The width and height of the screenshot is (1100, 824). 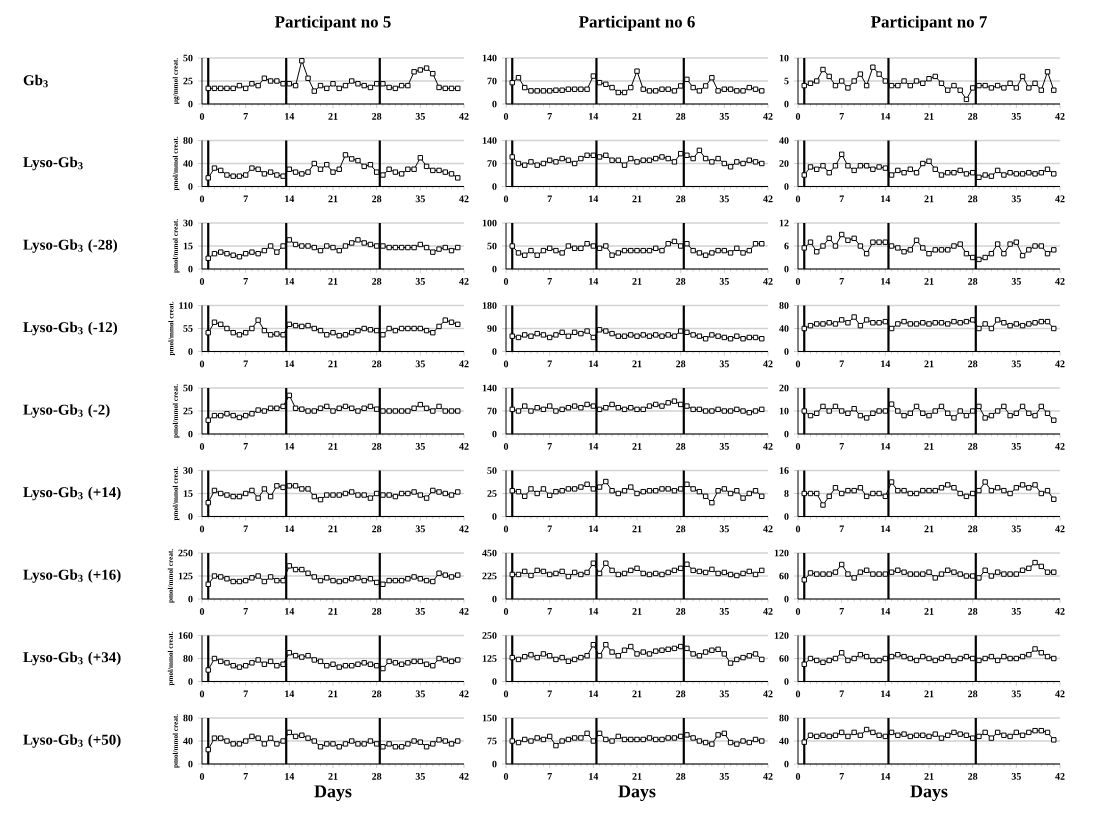 What do you see at coordinates (332, 23) in the screenshot?
I see `chart-title: Participant no 5` at bounding box center [332, 23].